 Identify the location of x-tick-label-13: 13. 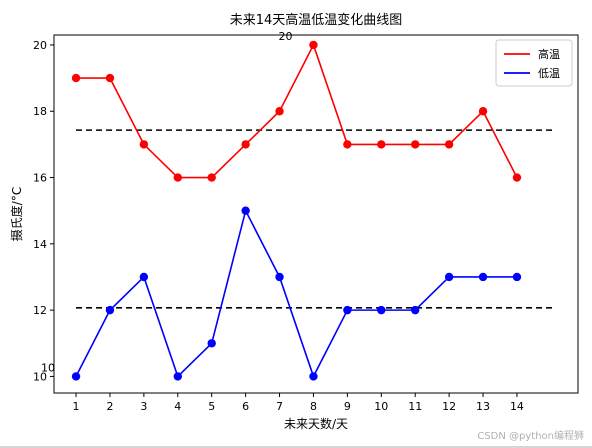
(483, 406).